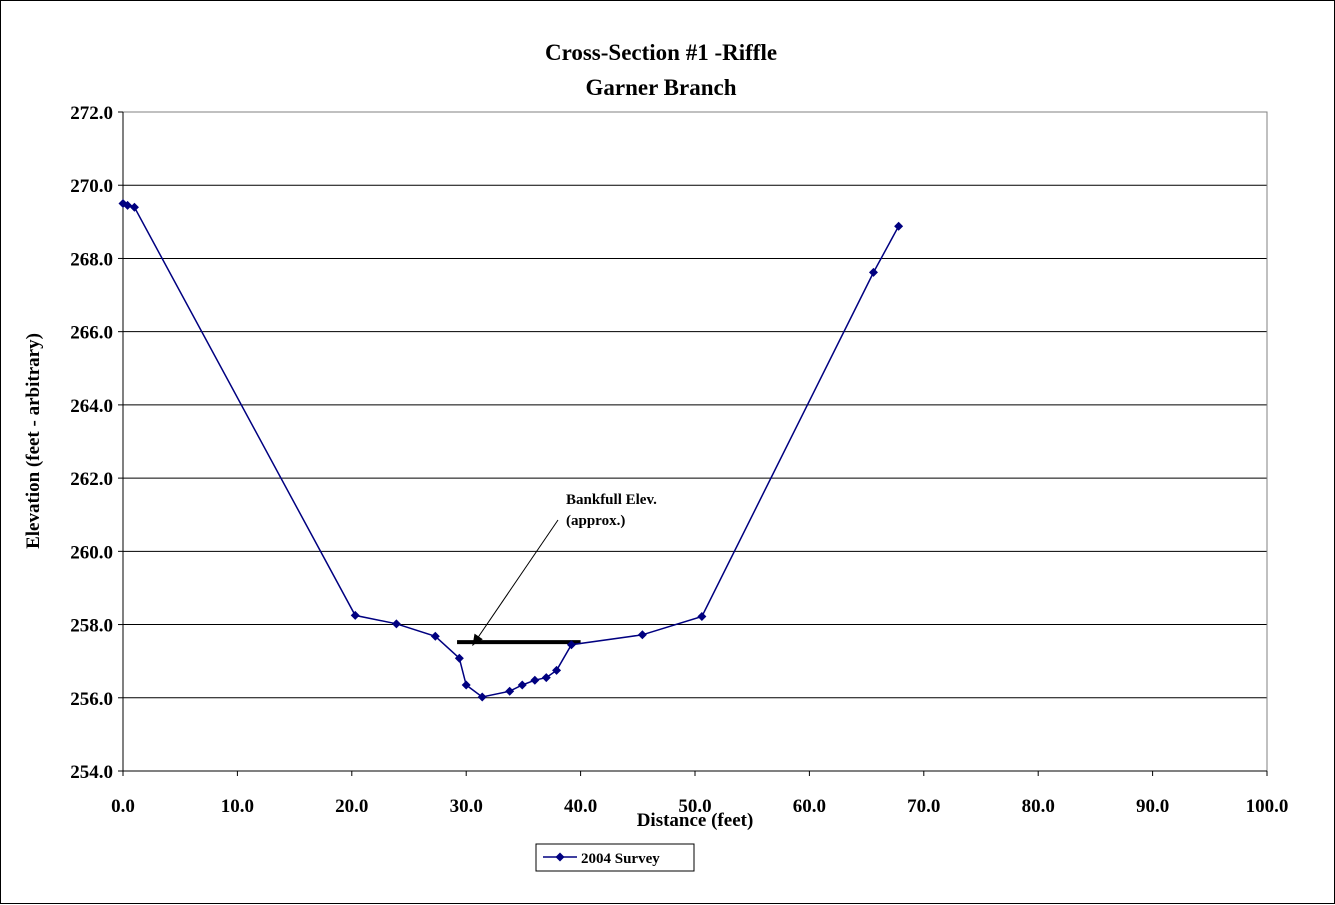  What do you see at coordinates (1152, 806) in the screenshot?
I see `x-tick-label: 90.0` at bounding box center [1152, 806].